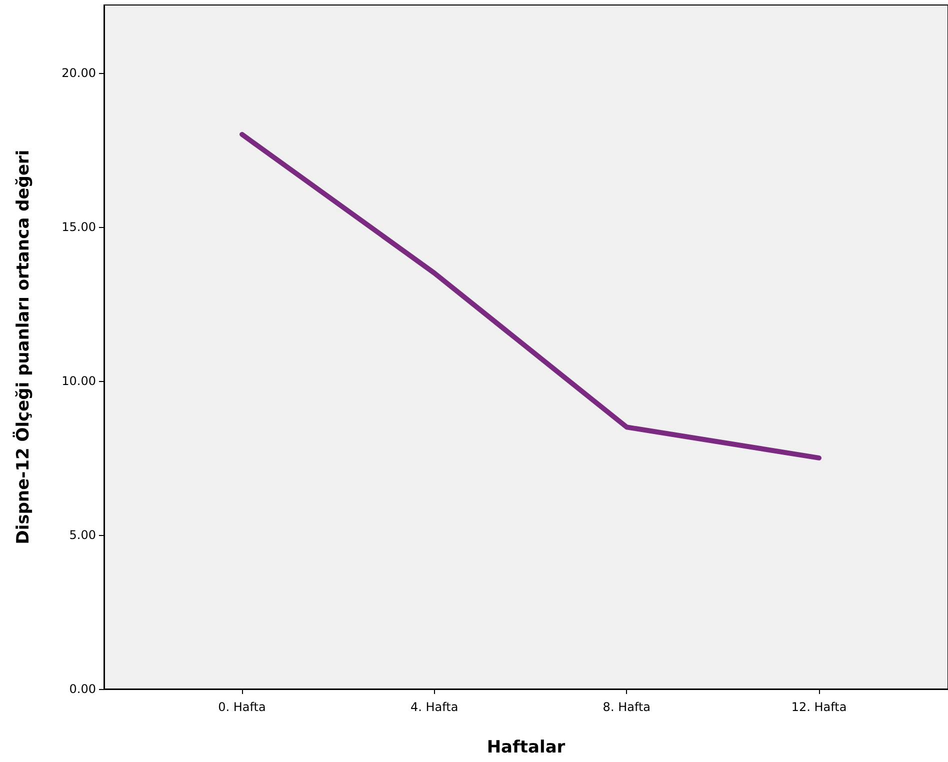 The width and height of the screenshot is (948, 762). Describe the element at coordinates (79, 73) in the screenshot. I see `y-tick-label: 20.00` at that location.